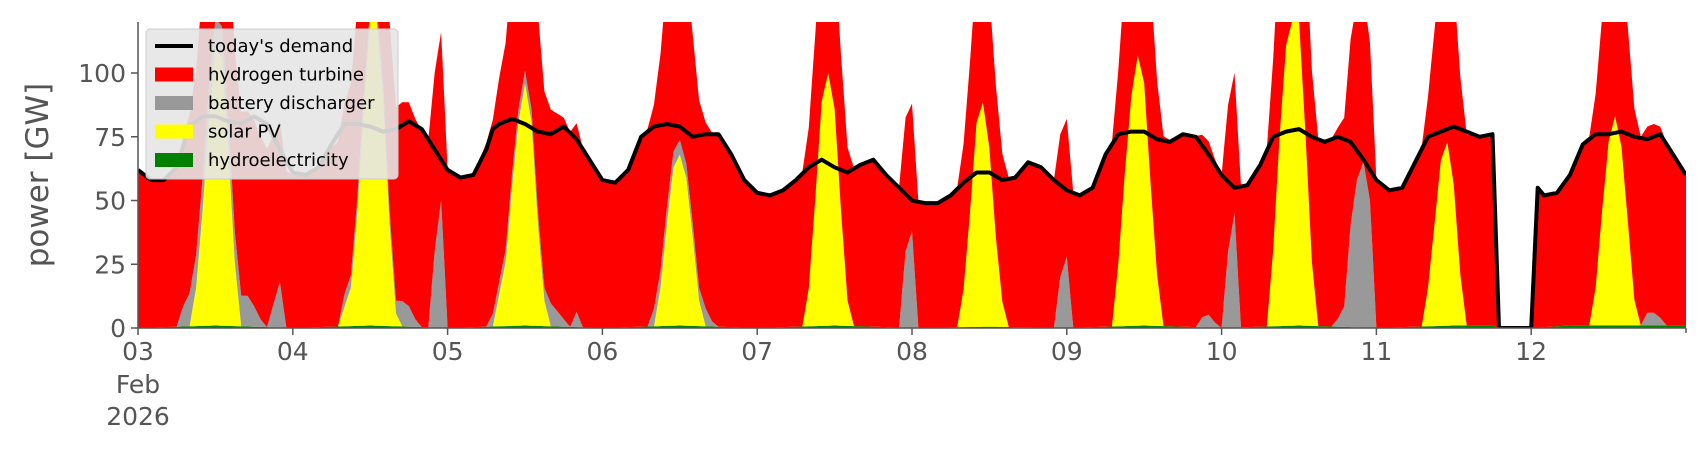 This screenshot has height=460, width=1706. Describe the element at coordinates (602, 351) in the screenshot. I see `x-tick-label: 06` at that location.